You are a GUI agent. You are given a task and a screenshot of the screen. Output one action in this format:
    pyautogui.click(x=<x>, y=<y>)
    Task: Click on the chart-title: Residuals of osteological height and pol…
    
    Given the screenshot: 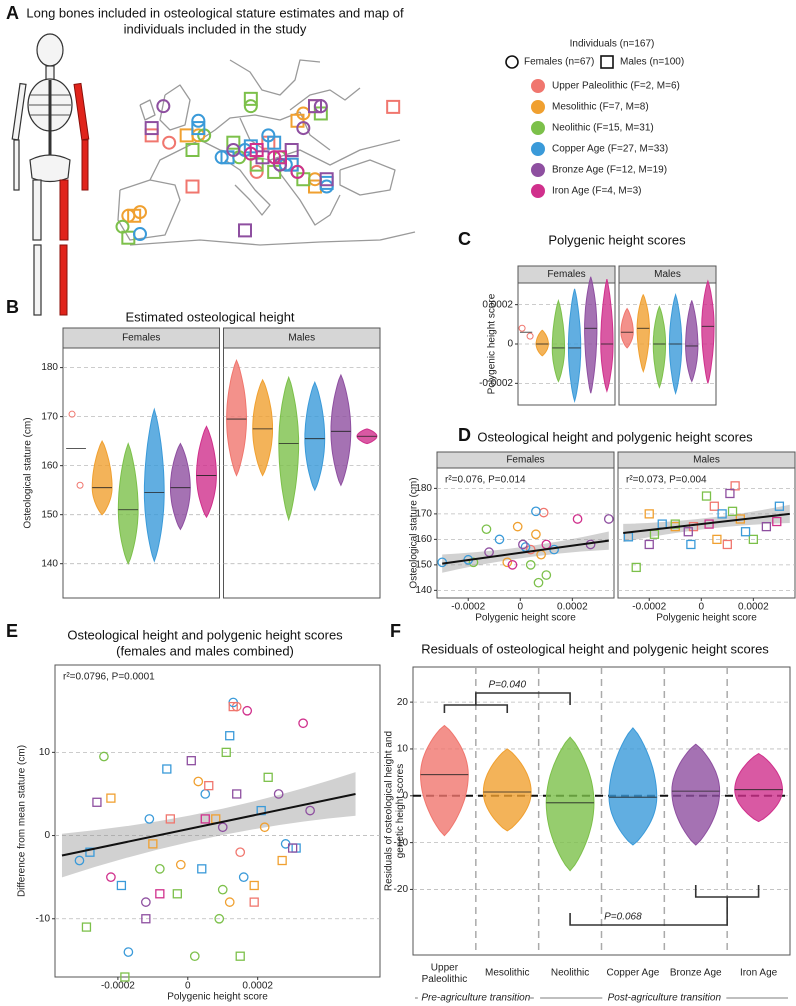 What is the action you would take?
    pyautogui.click(x=595, y=648)
    